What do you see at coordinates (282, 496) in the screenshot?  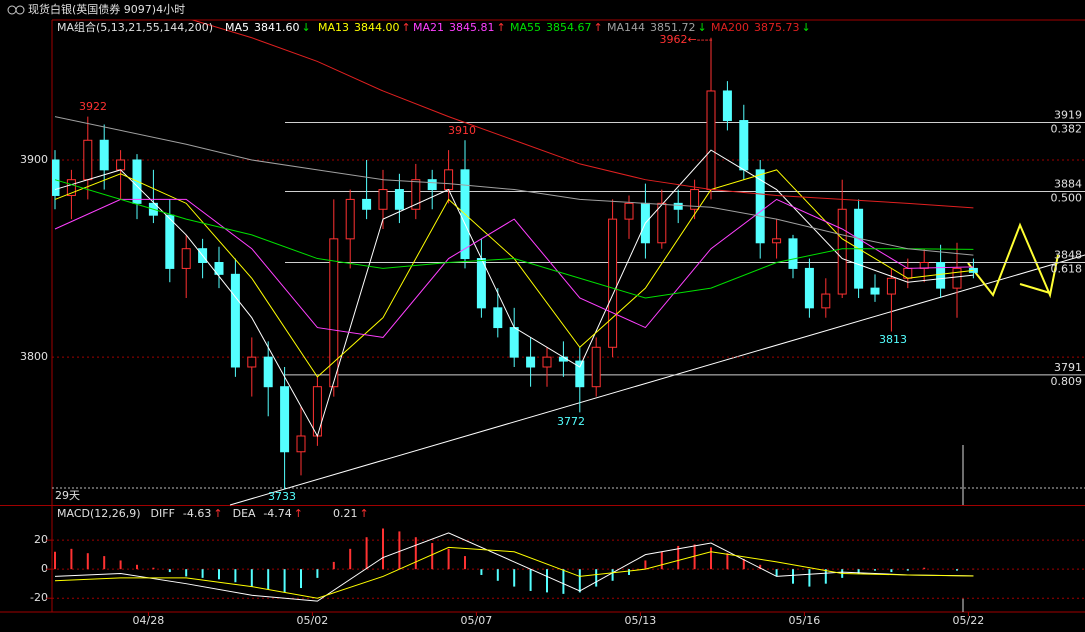 I see `annotation: 3733` at bounding box center [282, 496].